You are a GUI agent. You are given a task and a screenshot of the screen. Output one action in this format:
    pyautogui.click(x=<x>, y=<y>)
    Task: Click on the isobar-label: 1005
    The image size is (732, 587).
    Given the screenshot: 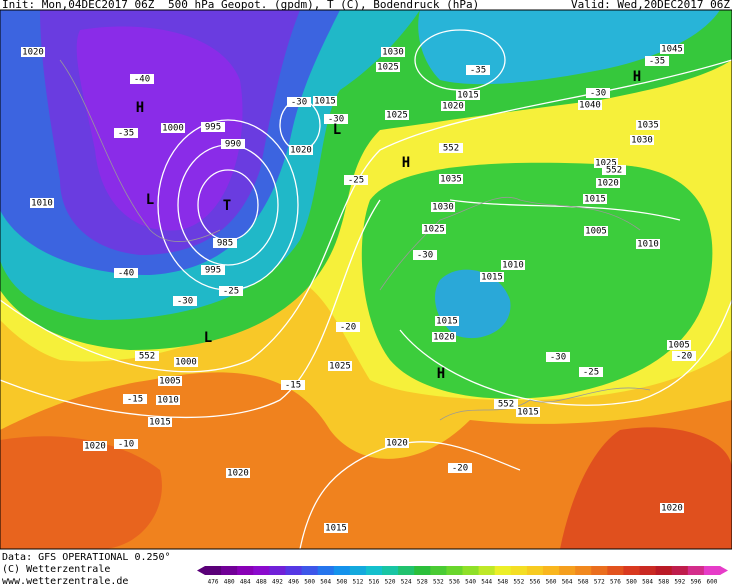 What is the action you would take?
    pyautogui.click(x=170, y=382)
    